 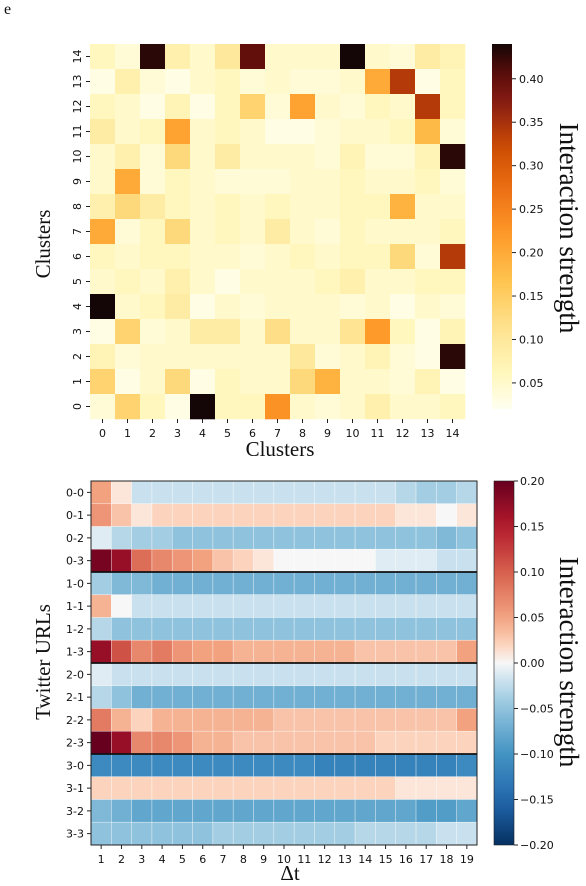 I want to click on x-tick-label: 12, so click(x=403, y=433).